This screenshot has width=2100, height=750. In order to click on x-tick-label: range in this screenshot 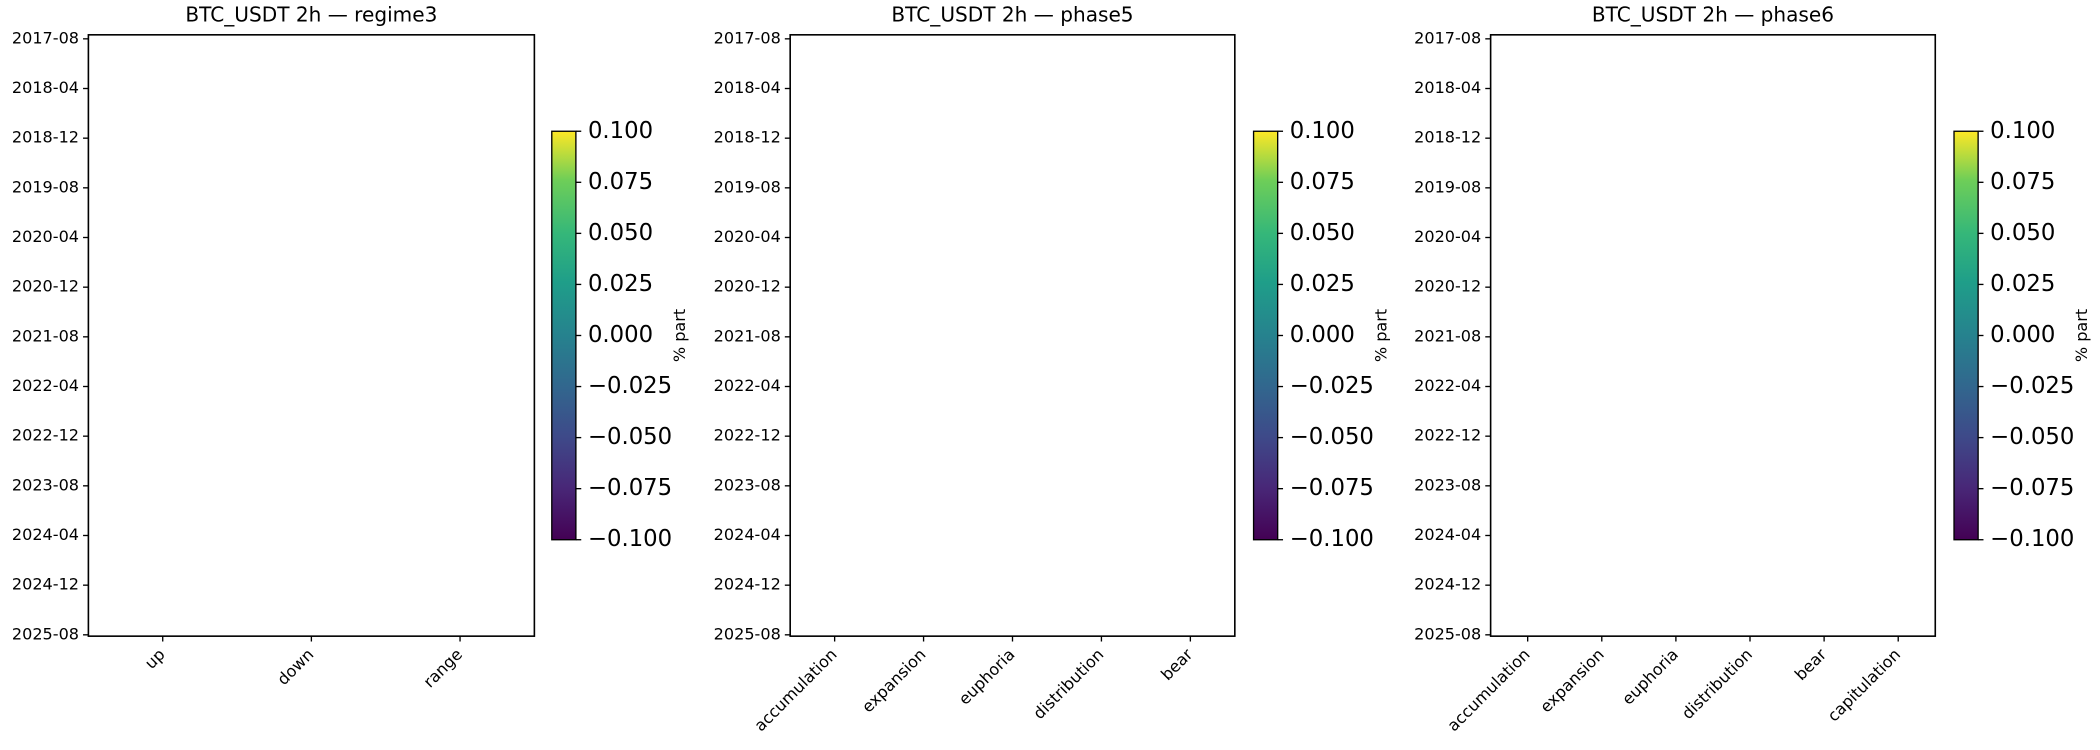, I will do `click(443, 668)`.